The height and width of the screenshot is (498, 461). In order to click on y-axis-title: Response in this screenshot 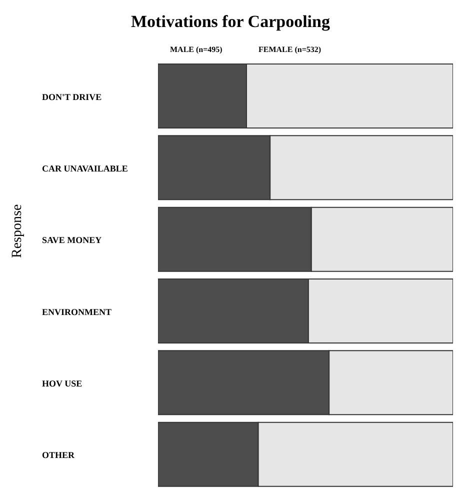, I will do `click(18, 231)`.